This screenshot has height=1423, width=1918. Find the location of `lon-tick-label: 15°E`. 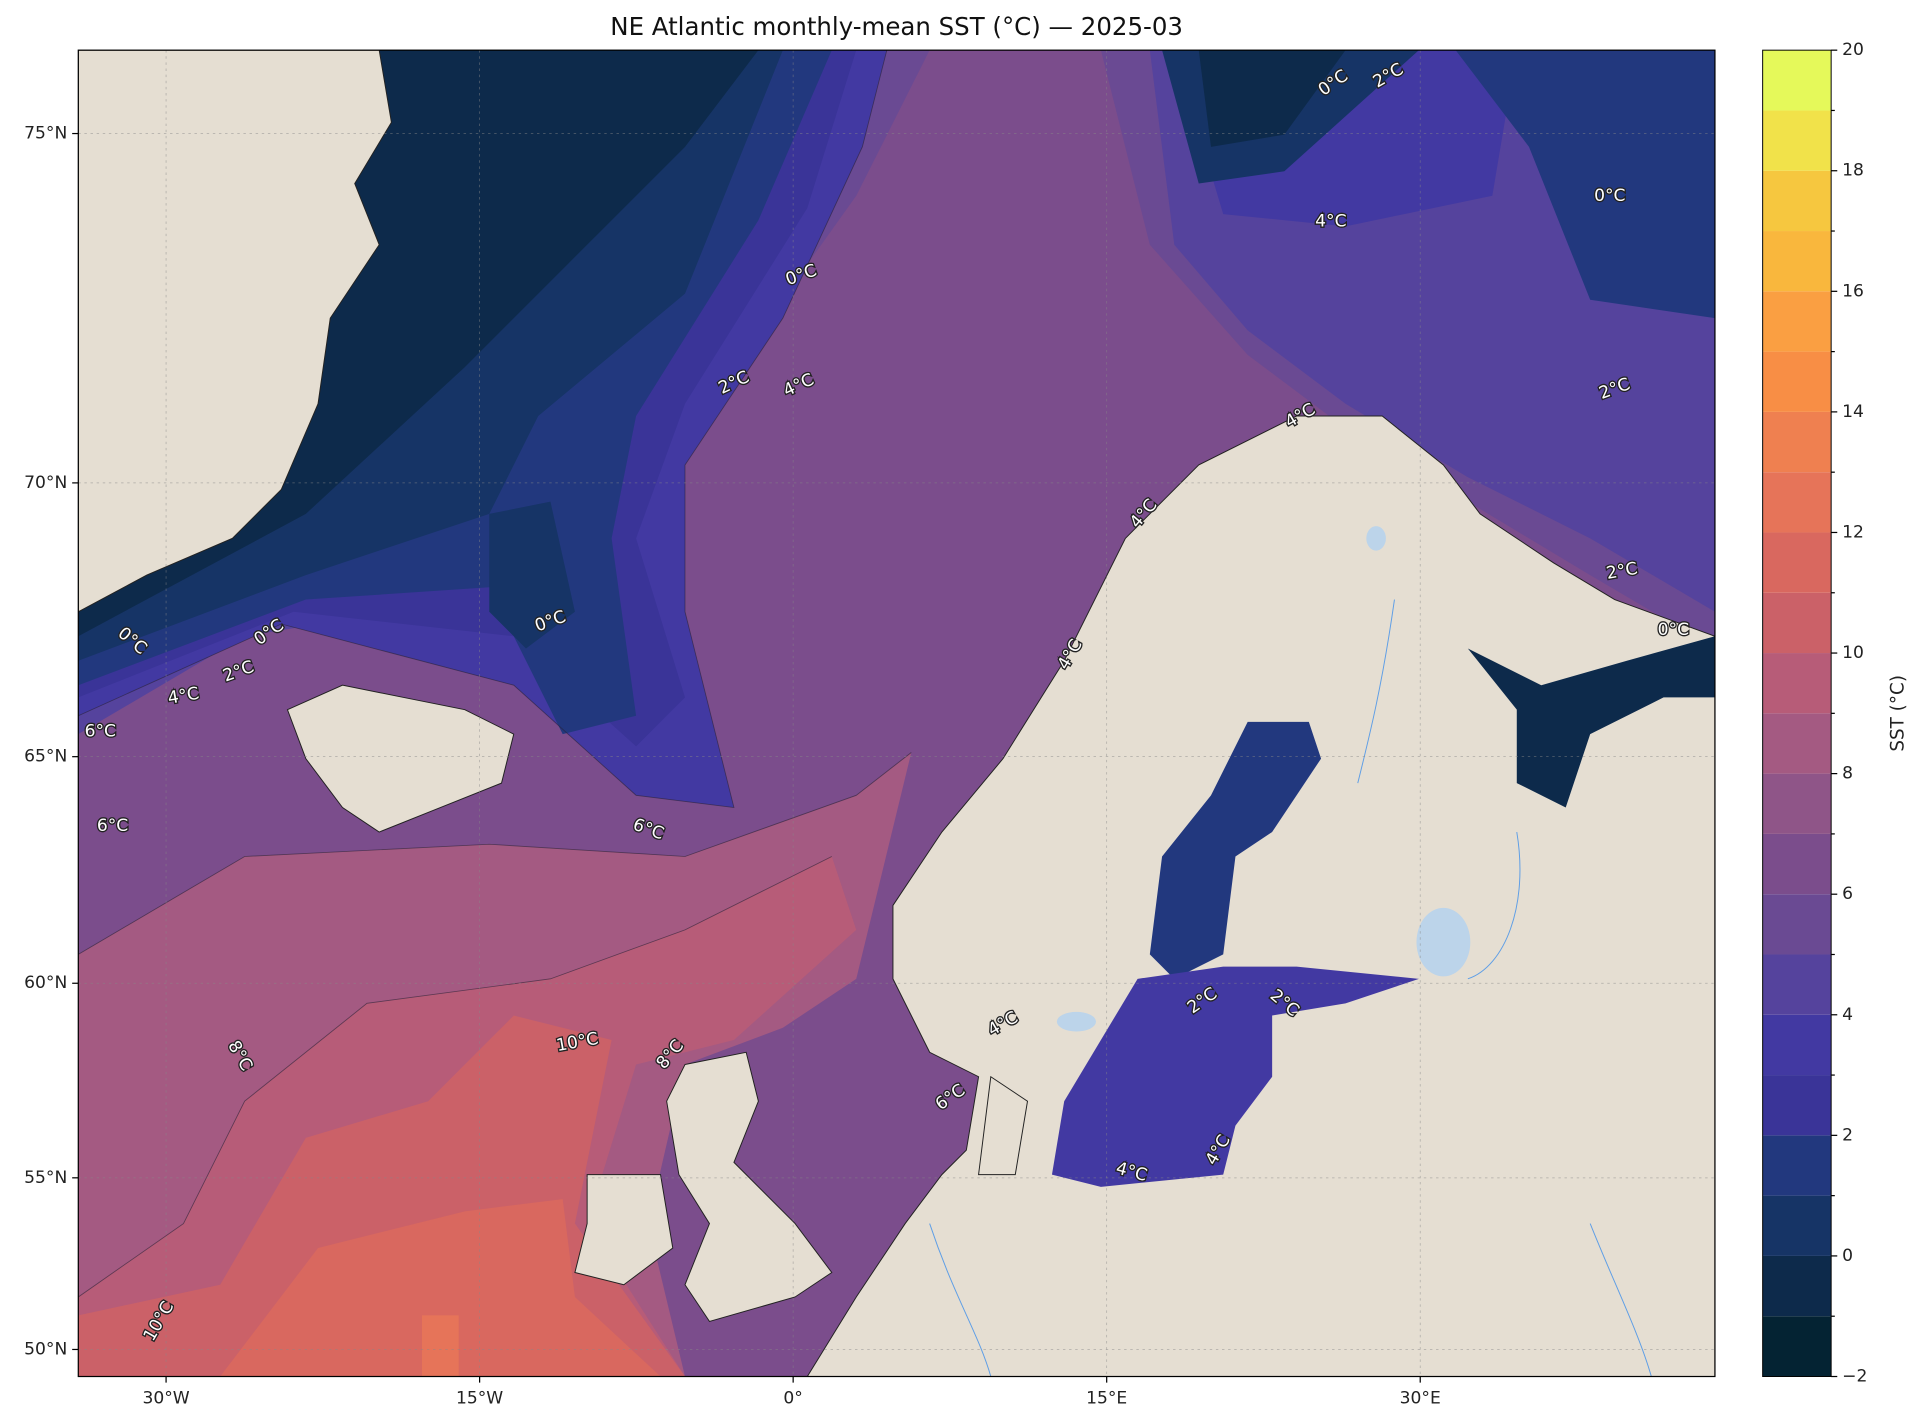

lon-tick-label: 15°E is located at coordinates (1106, 1399).